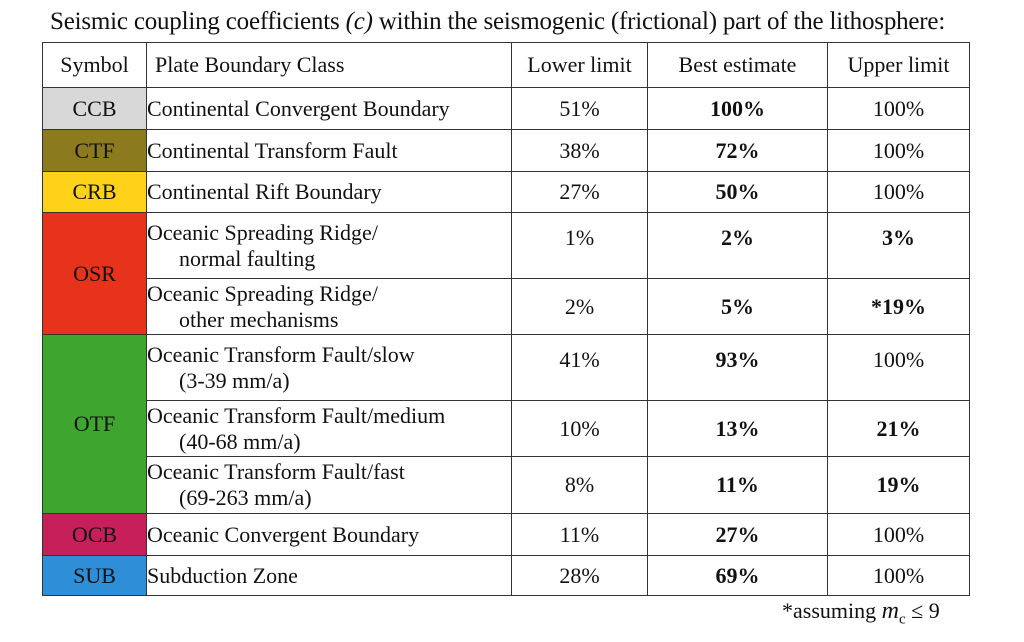  Describe the element at coordinates (259, 319) in the screenshot. I see `class-line2: other mechanisms` at that location.